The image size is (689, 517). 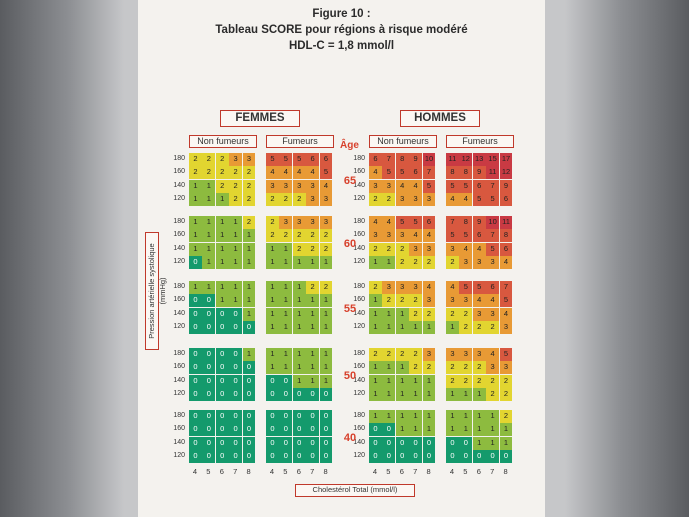 What do you see at coordinates (452, 159) in the screenshot?
I see `score-cell: 11` at bounding box center [452, 159].